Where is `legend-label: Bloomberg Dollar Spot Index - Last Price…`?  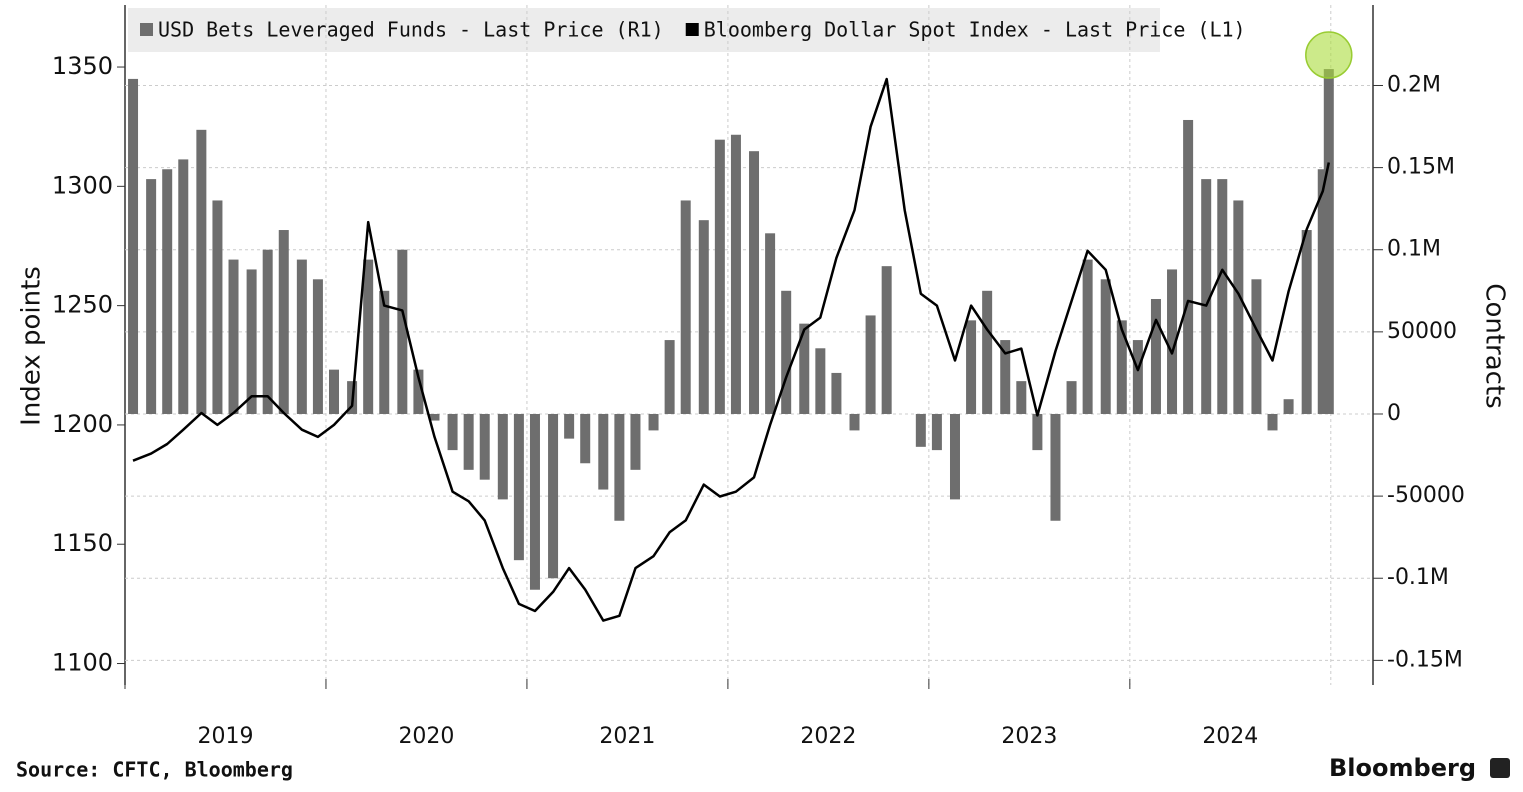
legend-label: Bloomberg Dollar Spot Index - Last Price… is located at coordinates (975, 30).